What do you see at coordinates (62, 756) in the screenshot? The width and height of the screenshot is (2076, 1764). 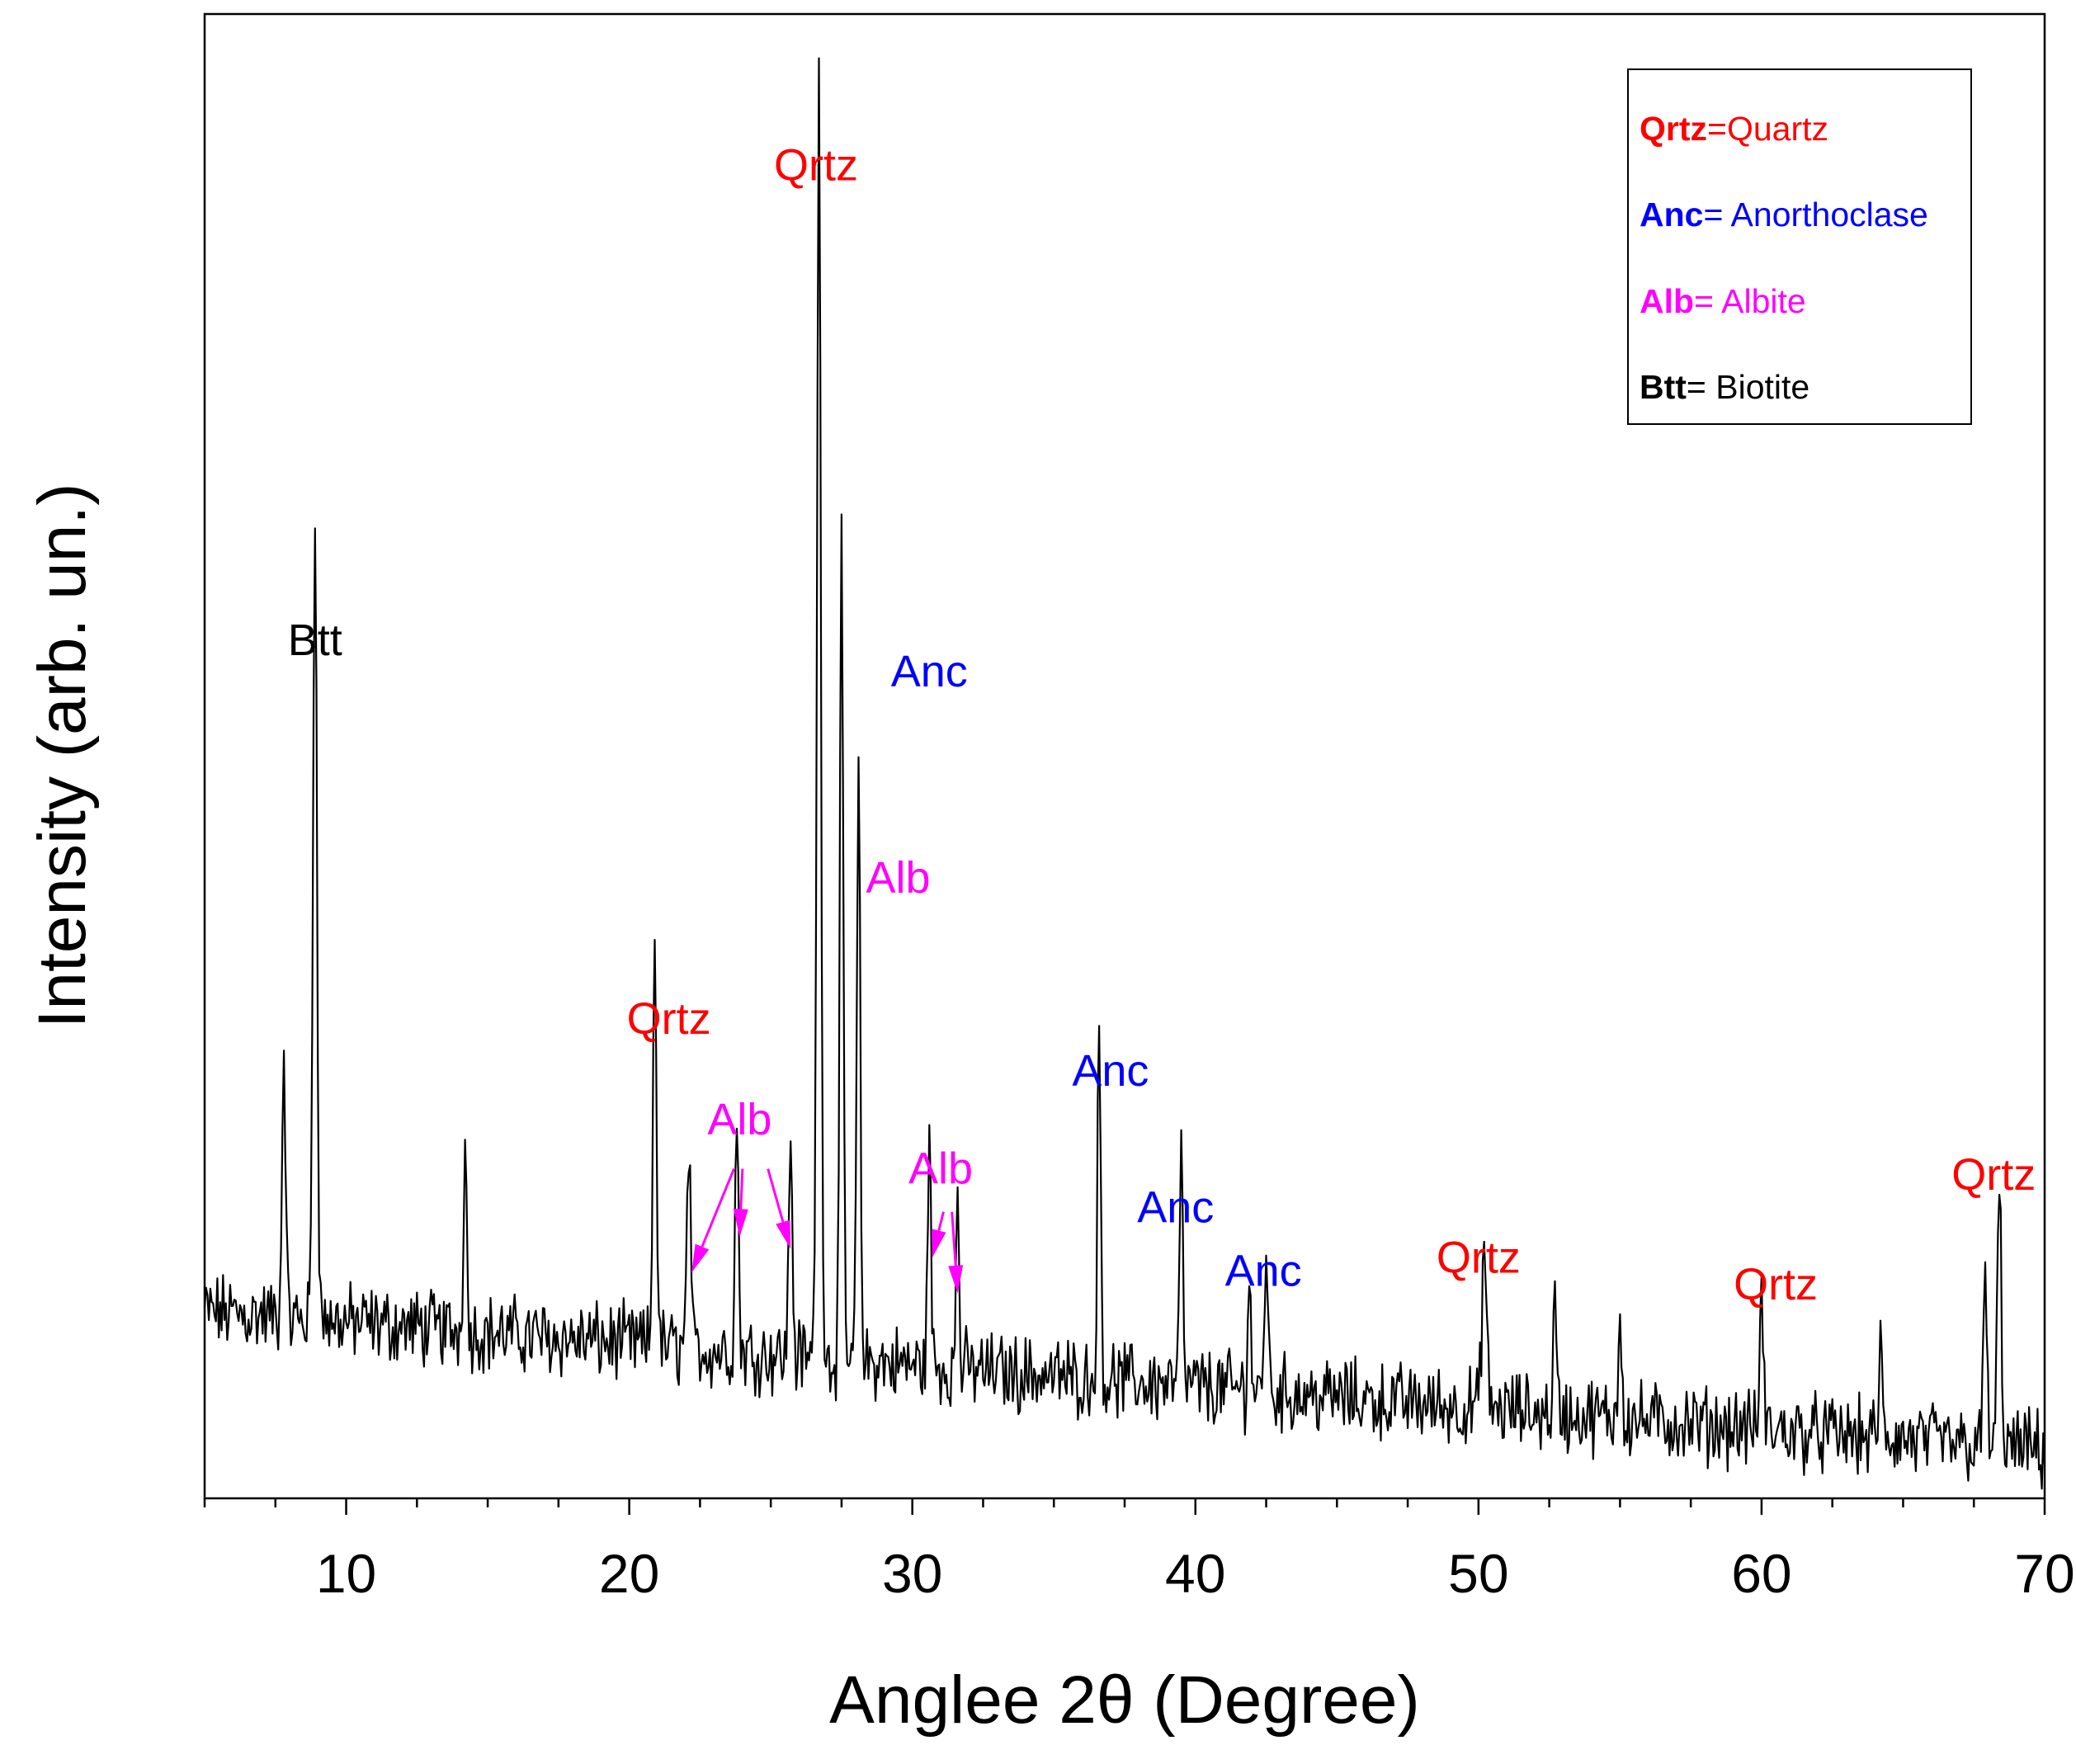 I see `y-axis-label: Intensity (arb. un.)` at bounding box center [62, 756].